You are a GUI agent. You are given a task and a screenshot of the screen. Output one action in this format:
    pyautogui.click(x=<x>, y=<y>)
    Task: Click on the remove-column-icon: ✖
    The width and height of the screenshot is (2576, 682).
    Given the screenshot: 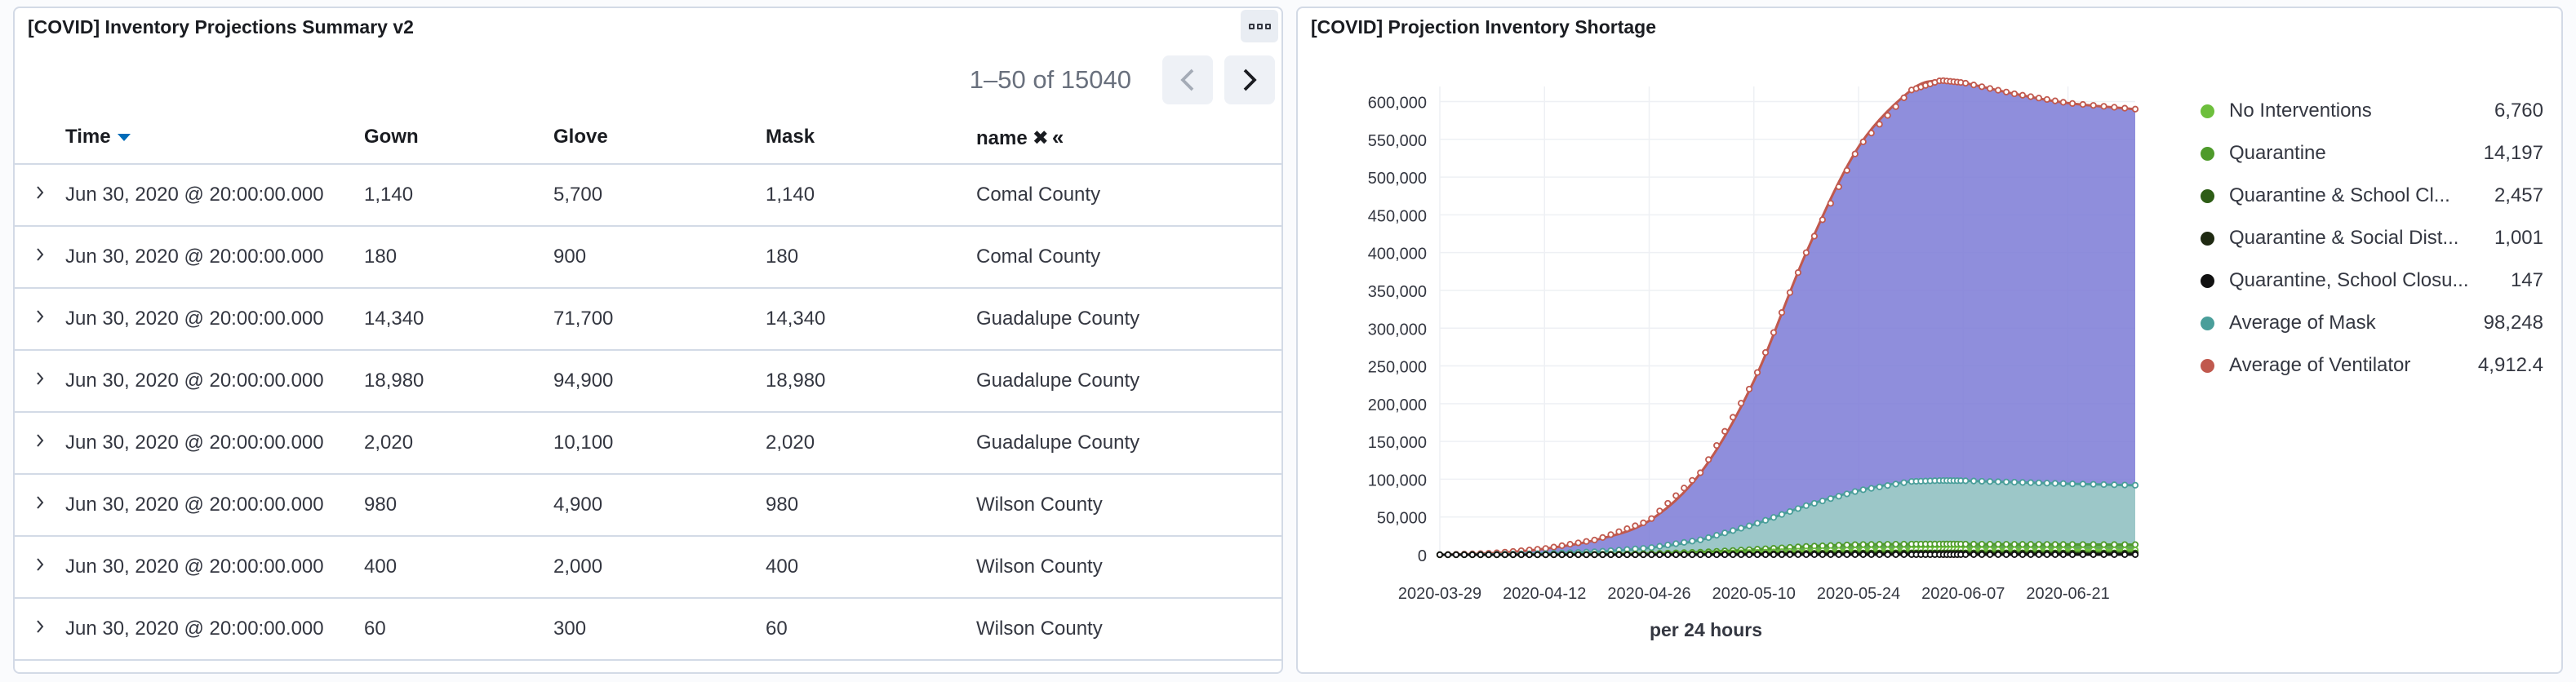 What is the action you would take?
    pyautogui.click(x=1040, y=137)
    